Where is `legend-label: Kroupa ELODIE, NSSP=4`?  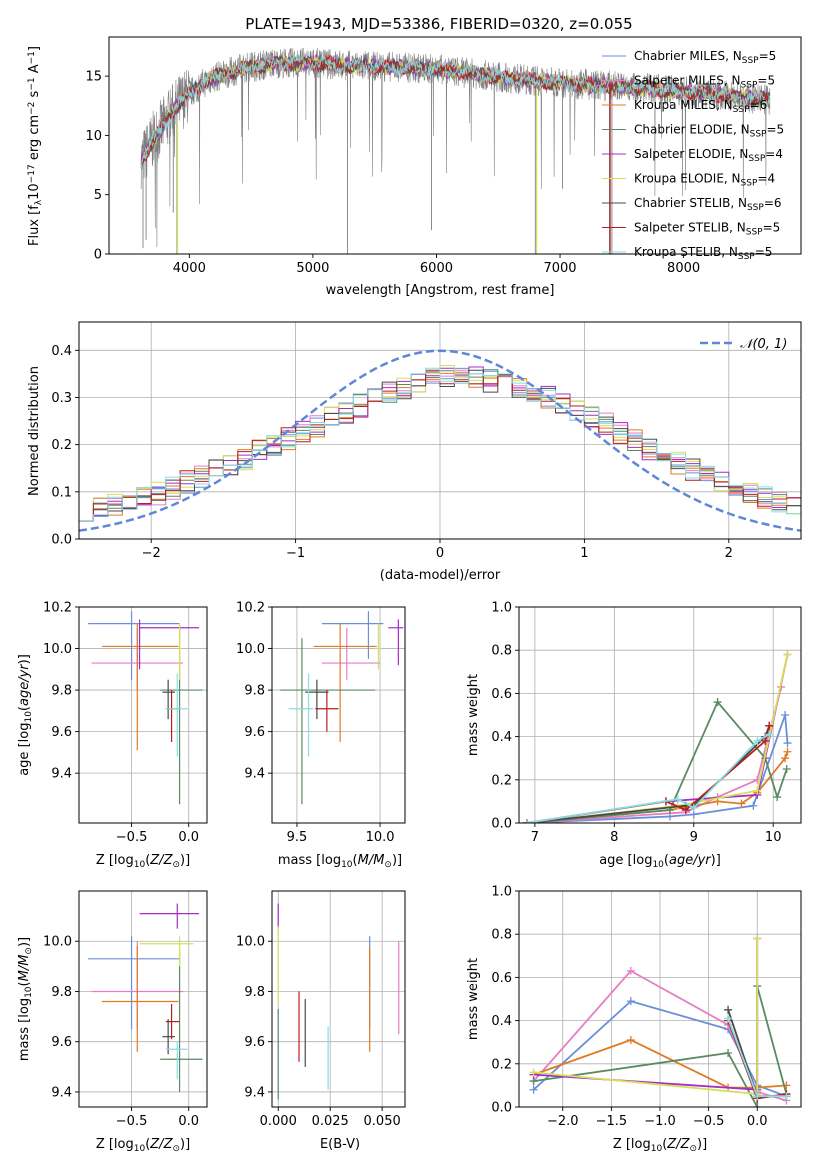 legend-label: Kroupa ELODIE, NSSP=4 is located at coordinates (704, 180).